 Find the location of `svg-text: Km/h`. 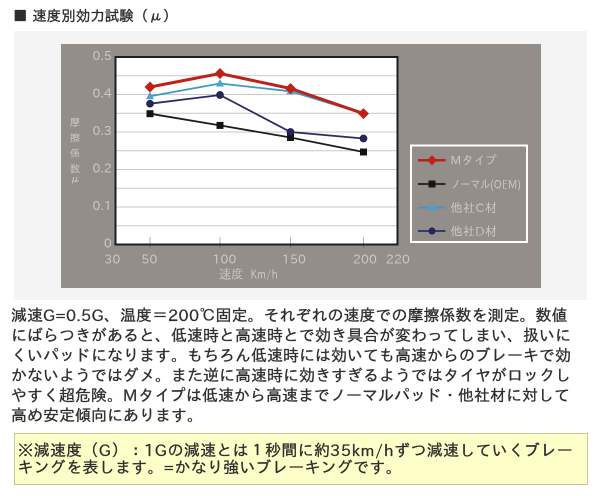

svg-text: Km/h is located at coordinates (265, 275).